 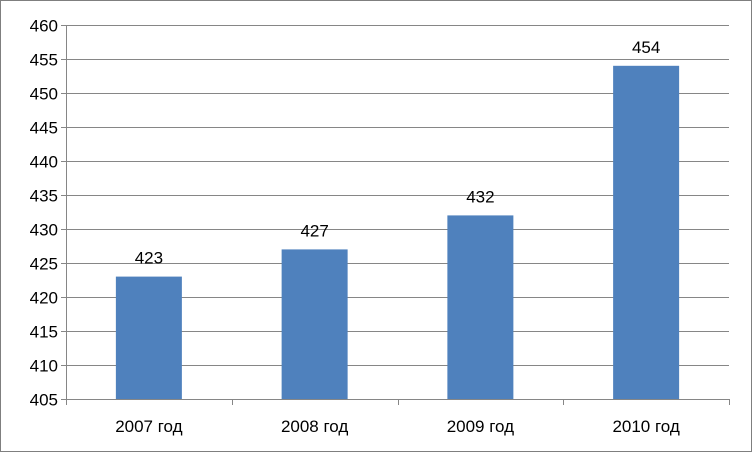 I want to click on x-category-label: 2009 год, so click(x=480, y=426).